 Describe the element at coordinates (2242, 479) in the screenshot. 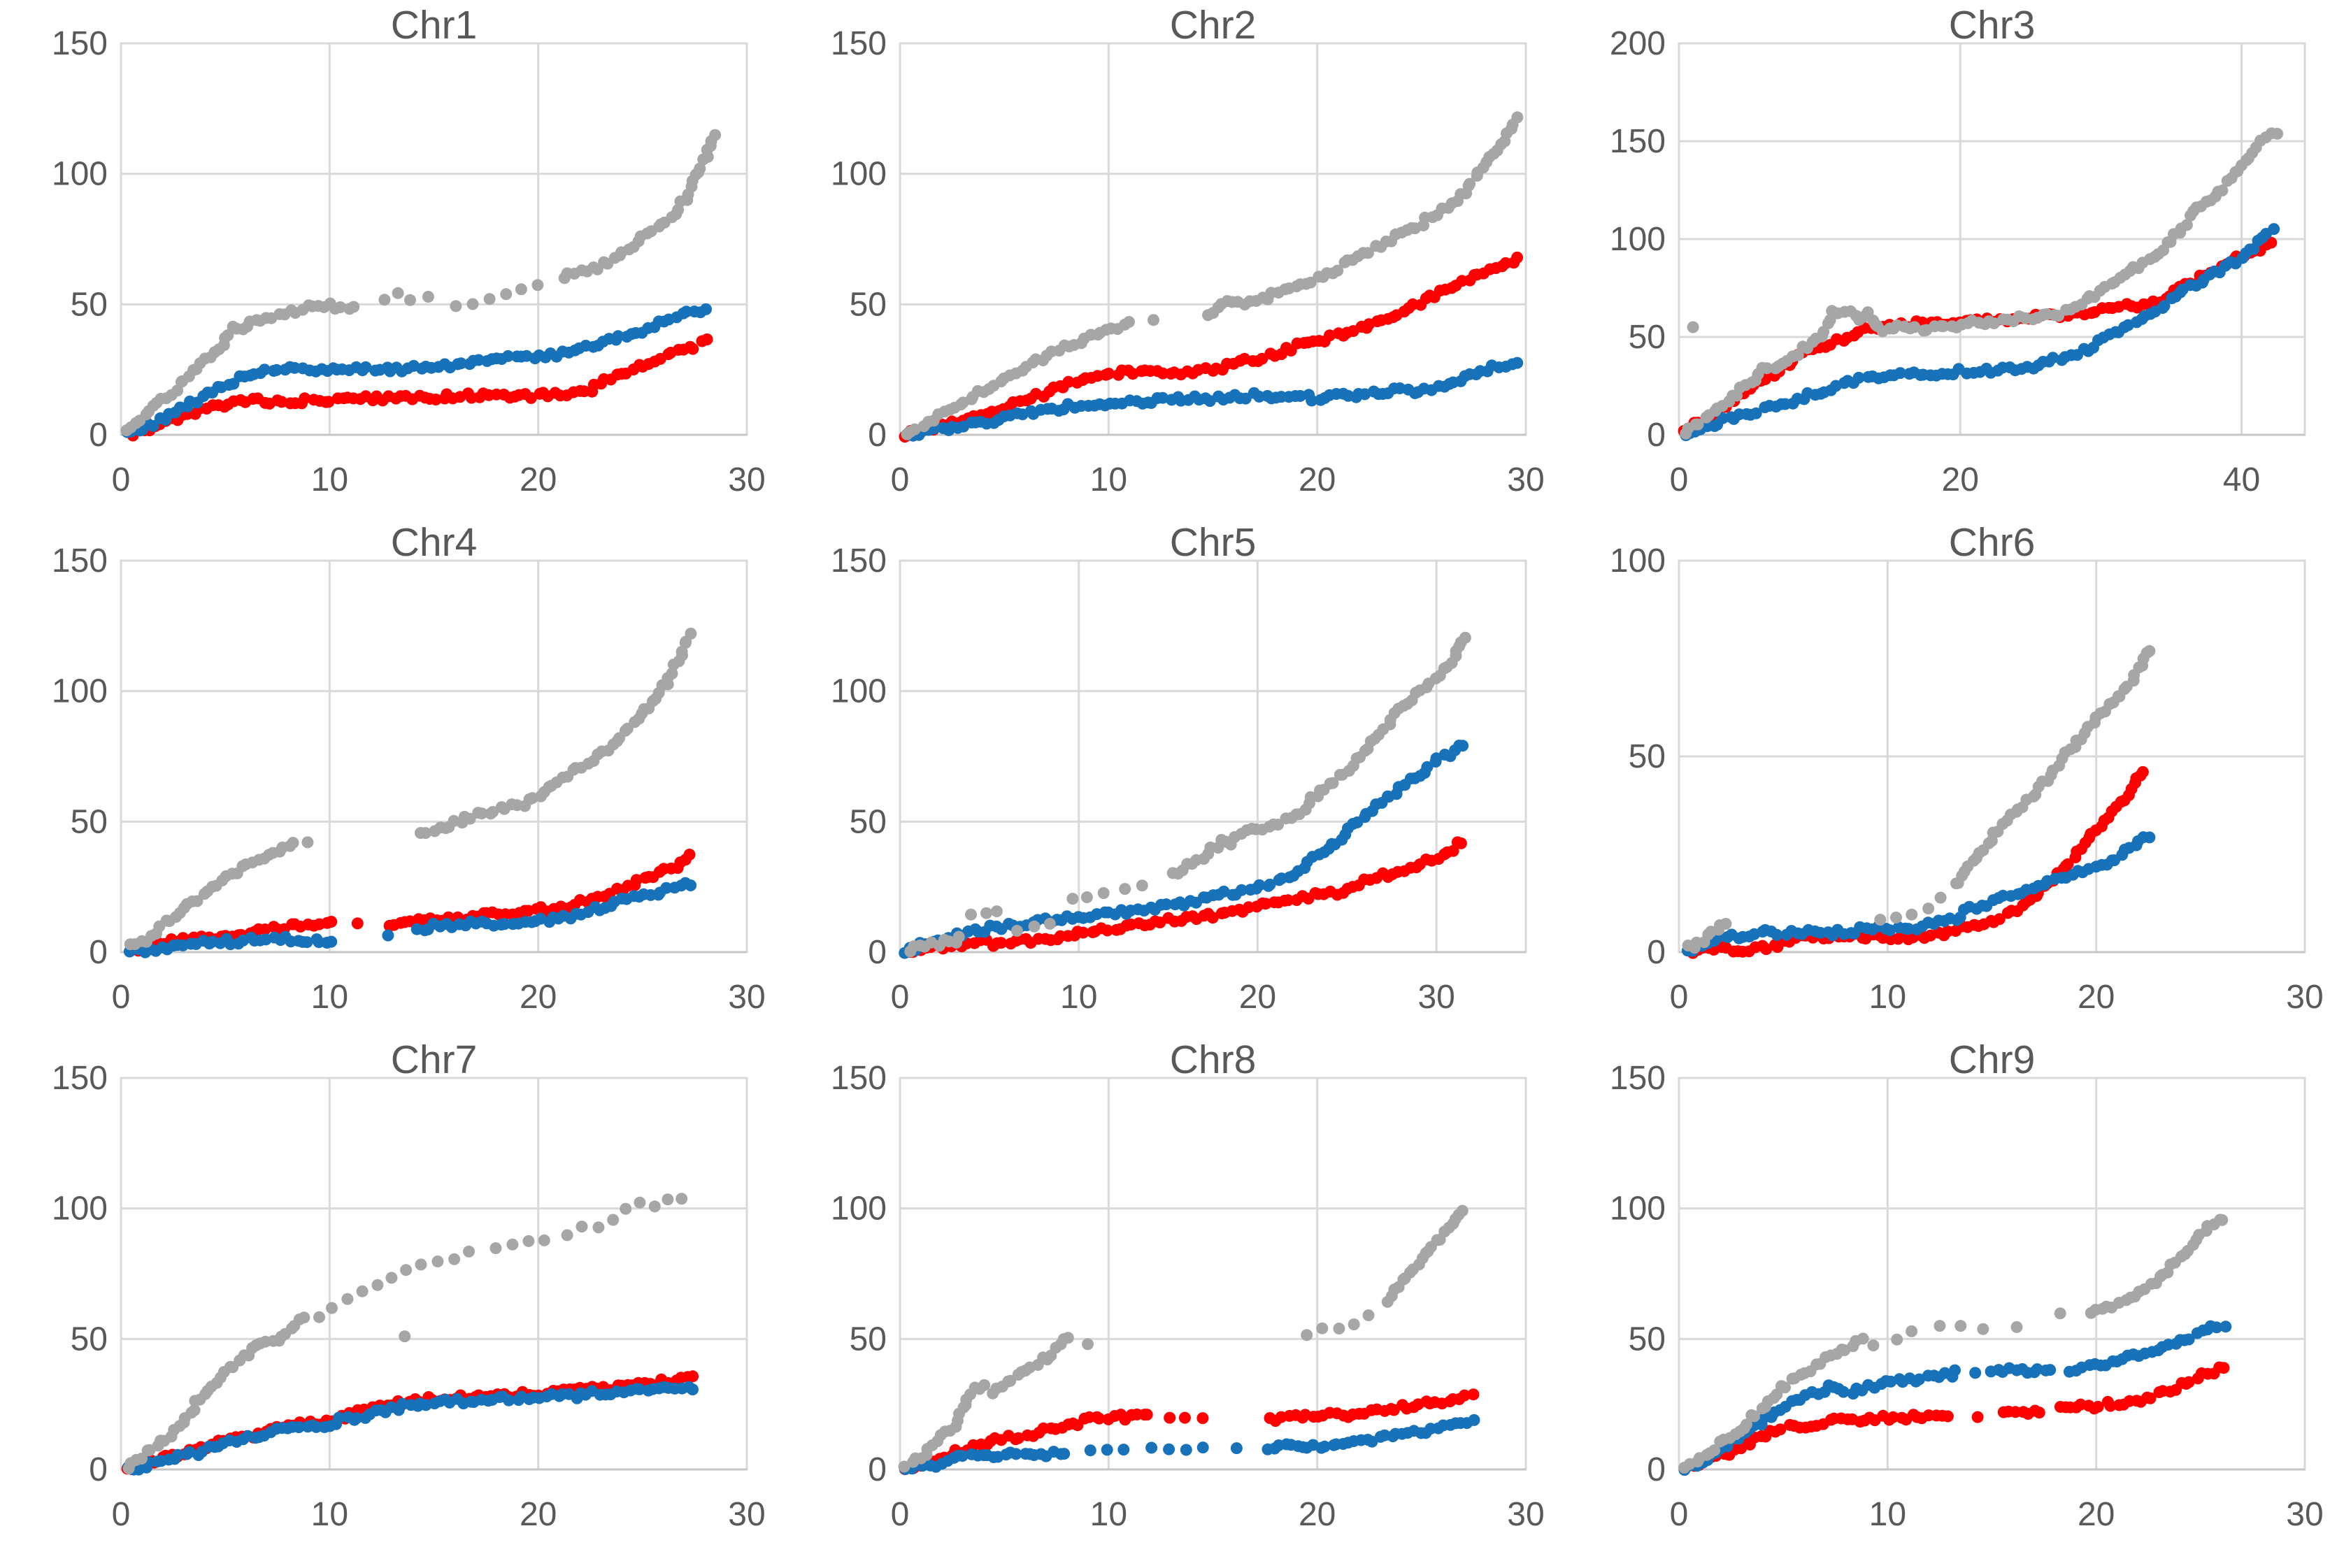

I see `x-tick-label: 40` at that location.